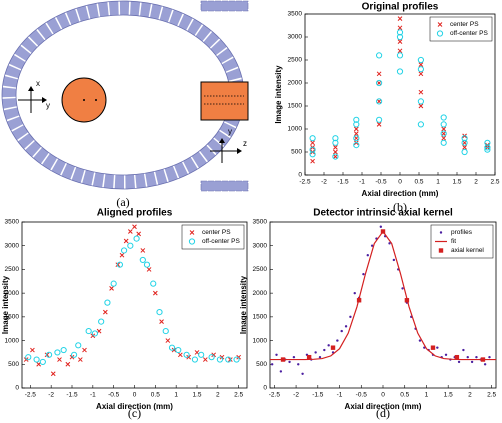 This screenshot has width=502, height=423. I want to click on panel-label: (d), so click(383, 413).